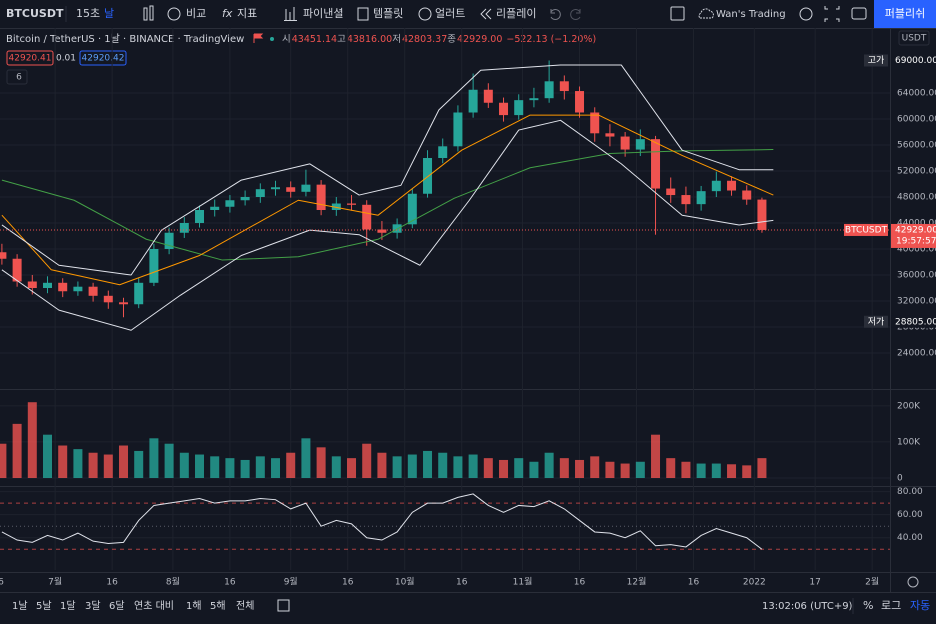 Image resolution: width=936 pixels, height=624 pixels. What do you see at coordinates (174, 14) in the screenshot?
I see `compare-icon` at bounding box center [174, 14].